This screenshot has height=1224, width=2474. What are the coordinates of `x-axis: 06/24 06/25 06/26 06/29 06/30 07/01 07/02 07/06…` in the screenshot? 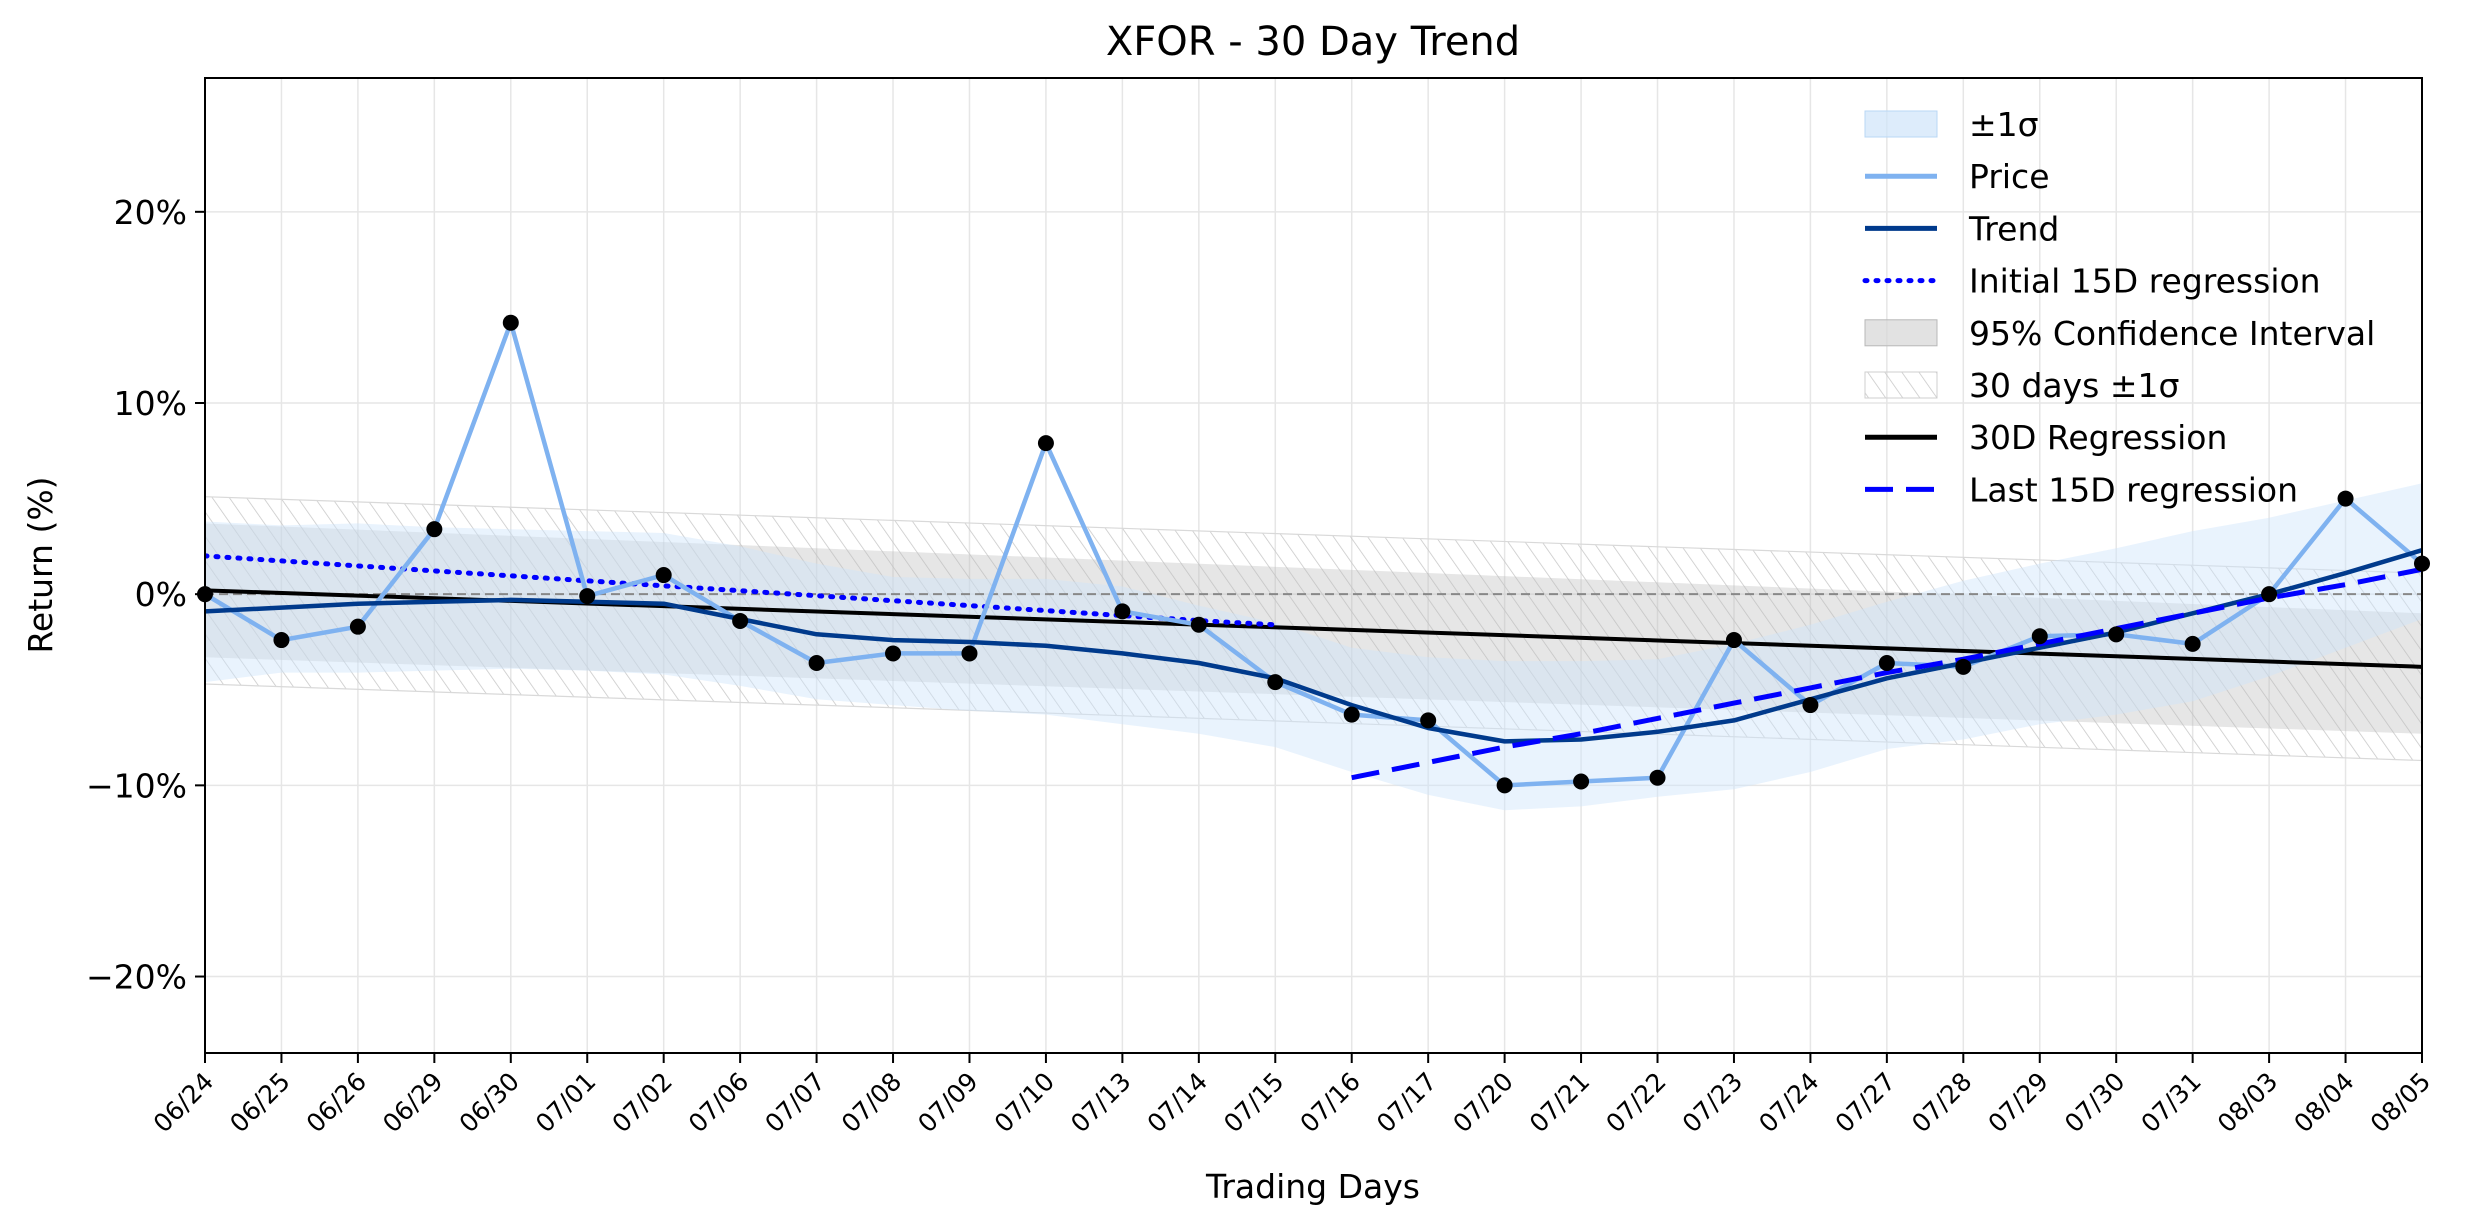 It's located at (1292, 1095).